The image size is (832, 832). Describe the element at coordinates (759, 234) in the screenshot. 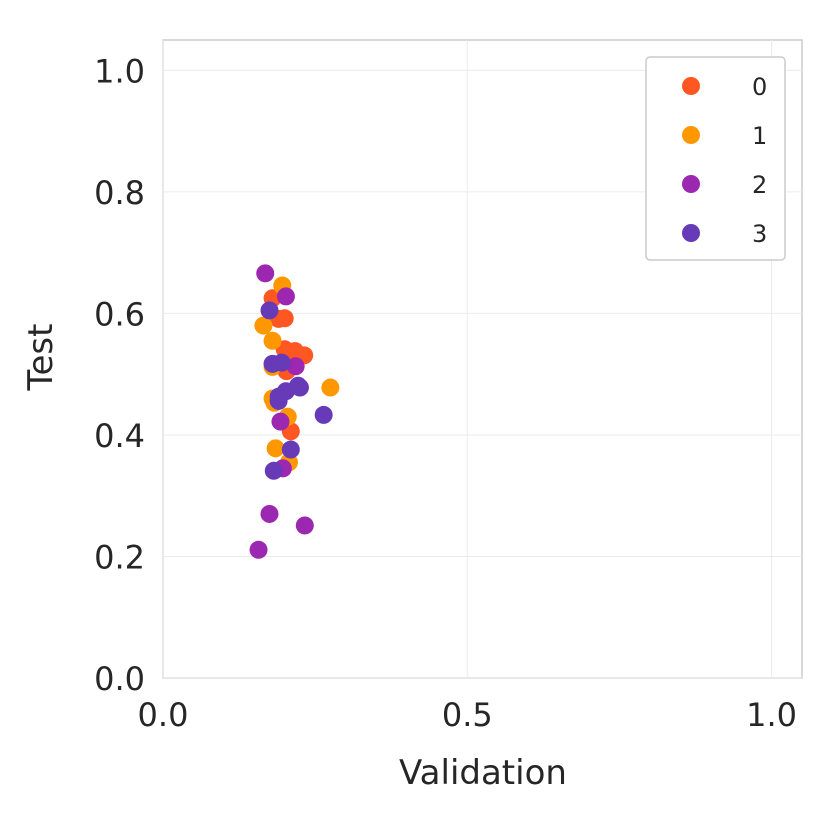

I see `legend-label: 3` at that location.